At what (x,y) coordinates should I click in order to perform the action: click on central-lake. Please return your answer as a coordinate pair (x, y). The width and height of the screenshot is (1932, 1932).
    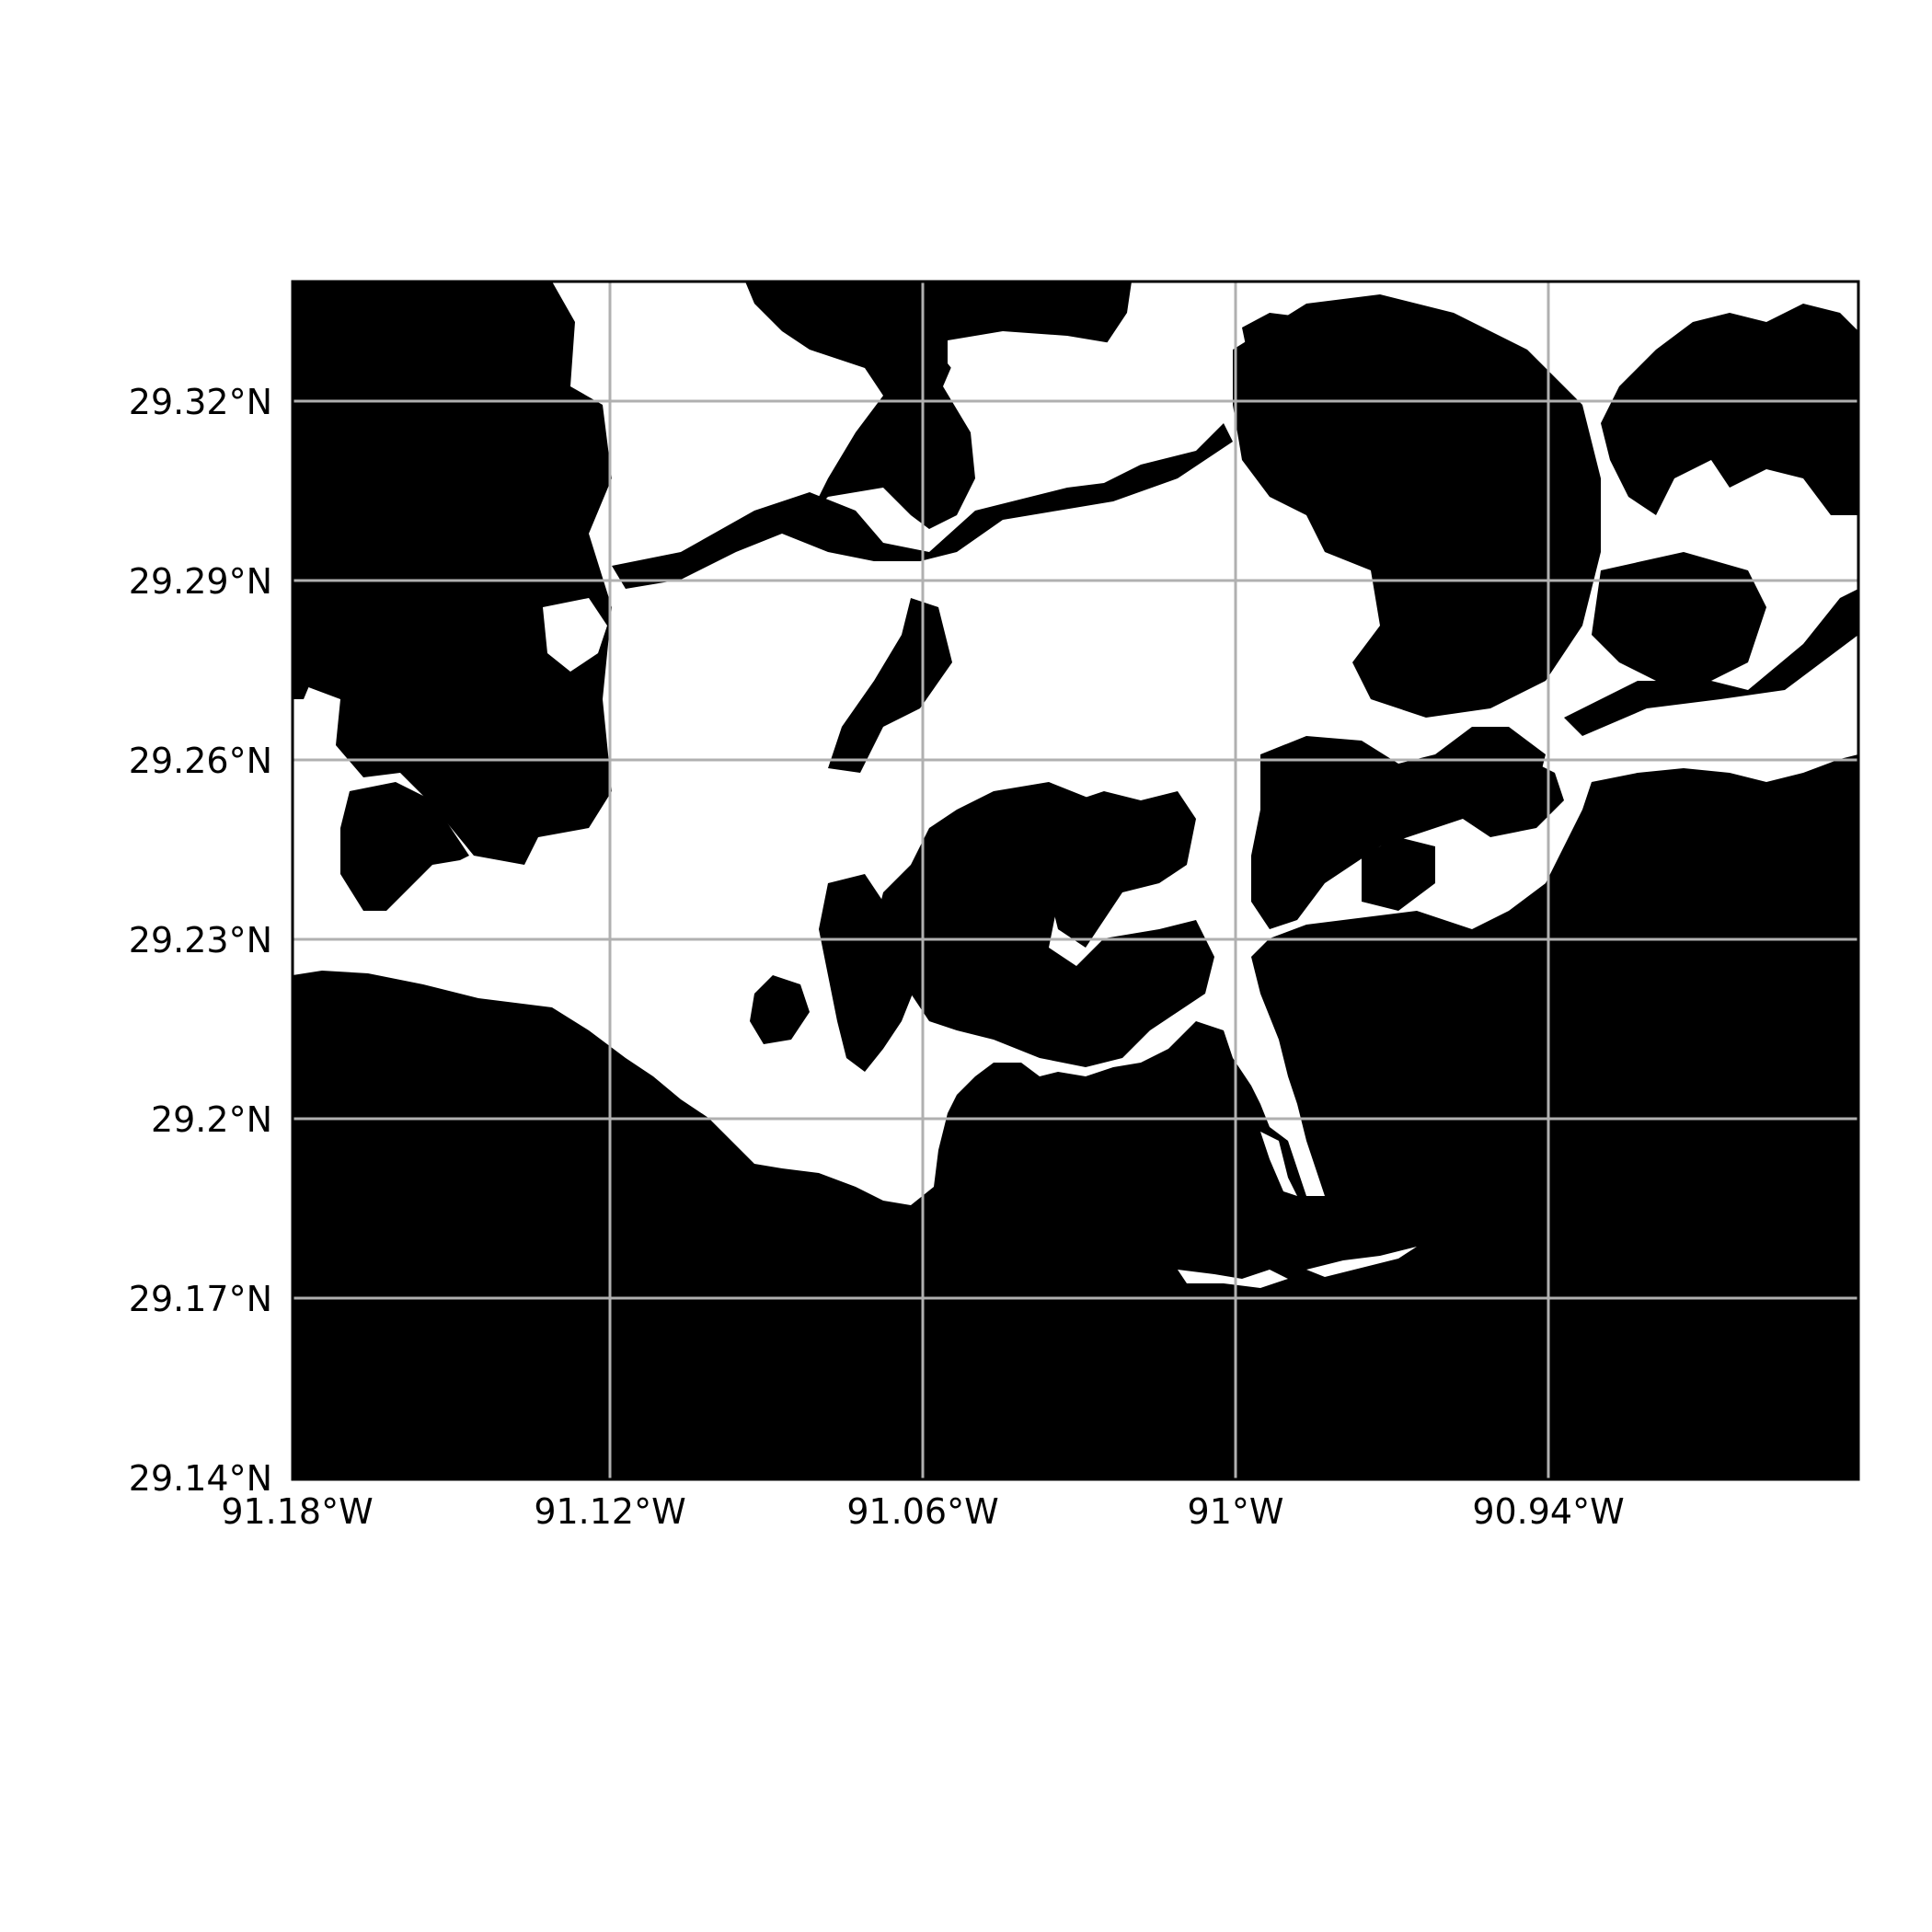
    Looking at the image, I should click on (890, 685).